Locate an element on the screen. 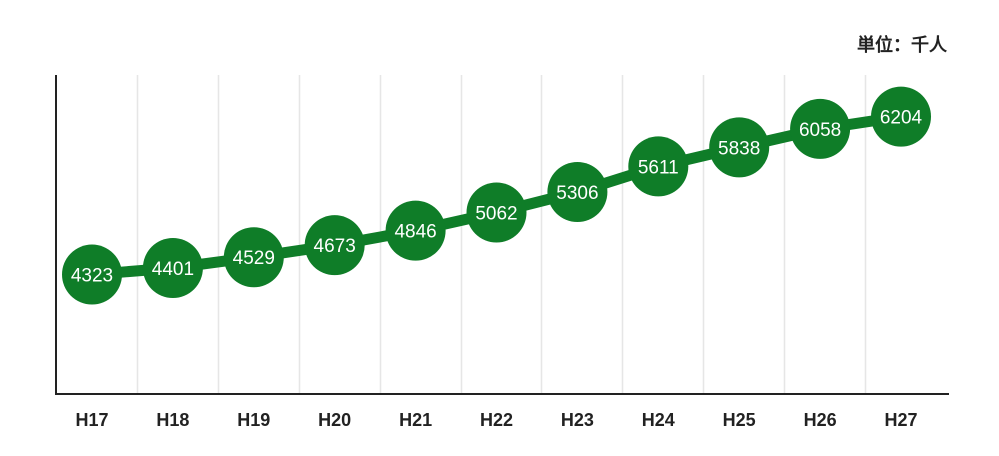 The image size is (999, 456). data-label-H19: 4529 is located at coordinates (254, 258).